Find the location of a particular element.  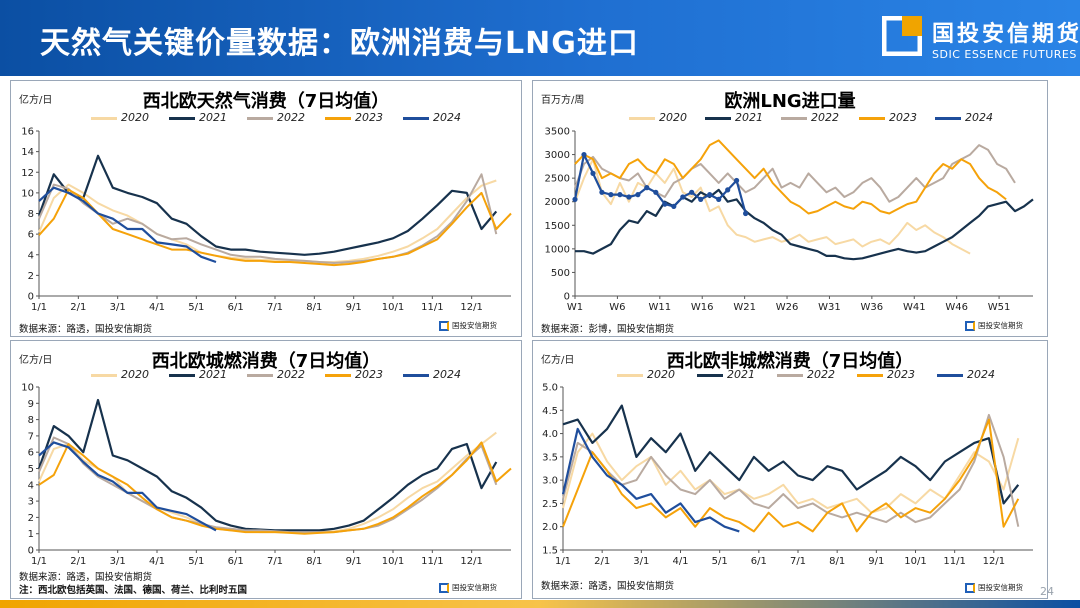

x-tick-label: 10/1 is located at coordinates (393, 307).